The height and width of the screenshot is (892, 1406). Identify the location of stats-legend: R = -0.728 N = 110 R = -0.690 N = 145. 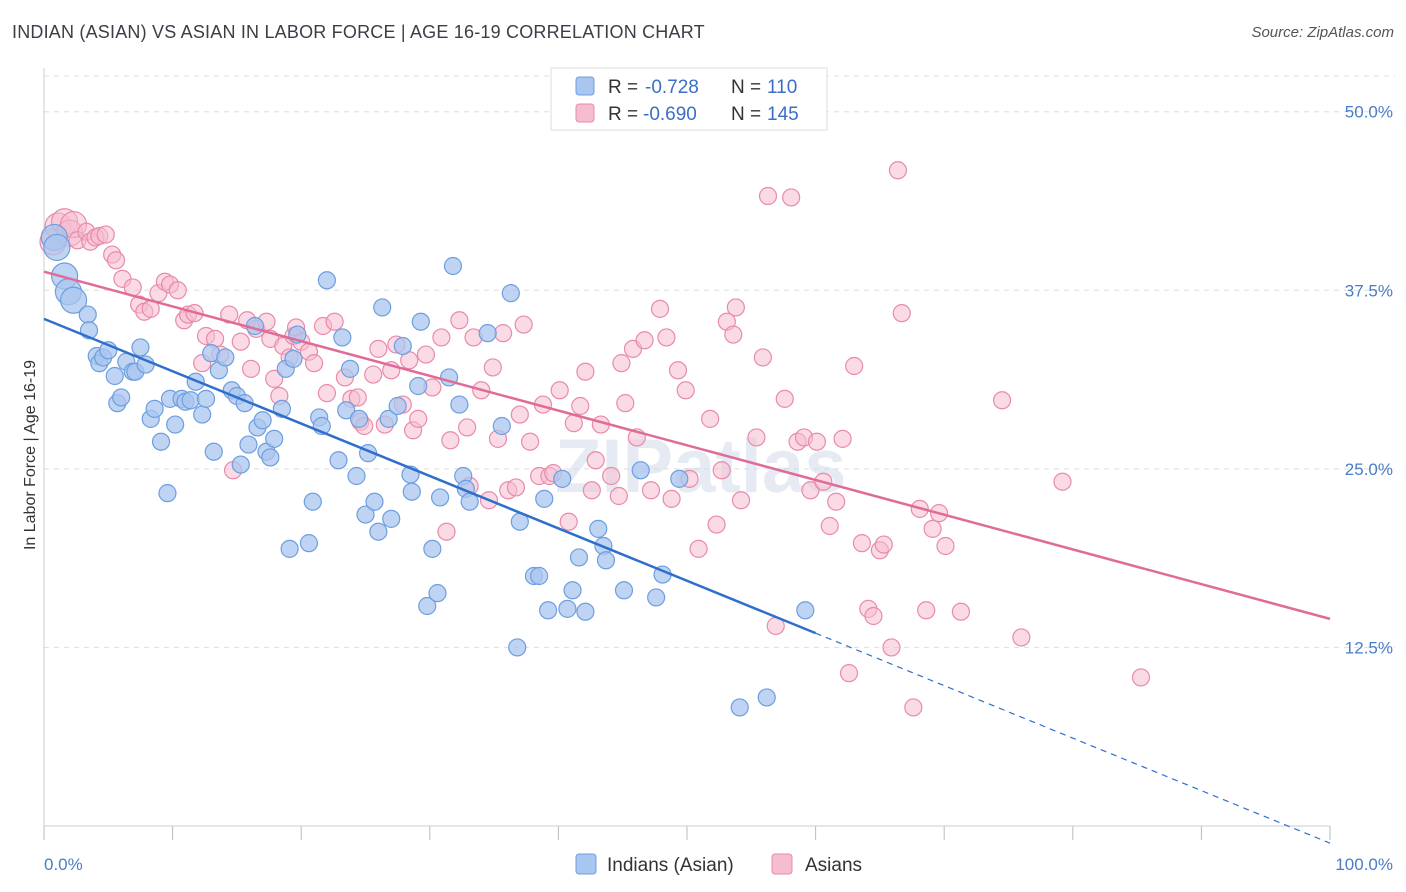
(689, 99).